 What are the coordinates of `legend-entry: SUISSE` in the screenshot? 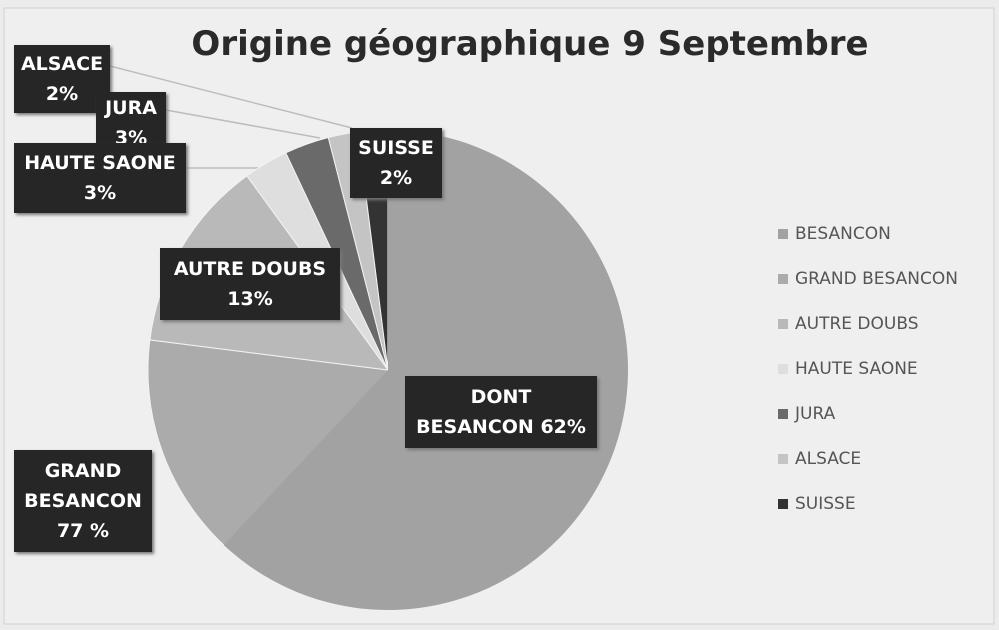 It's located at (817, 504).